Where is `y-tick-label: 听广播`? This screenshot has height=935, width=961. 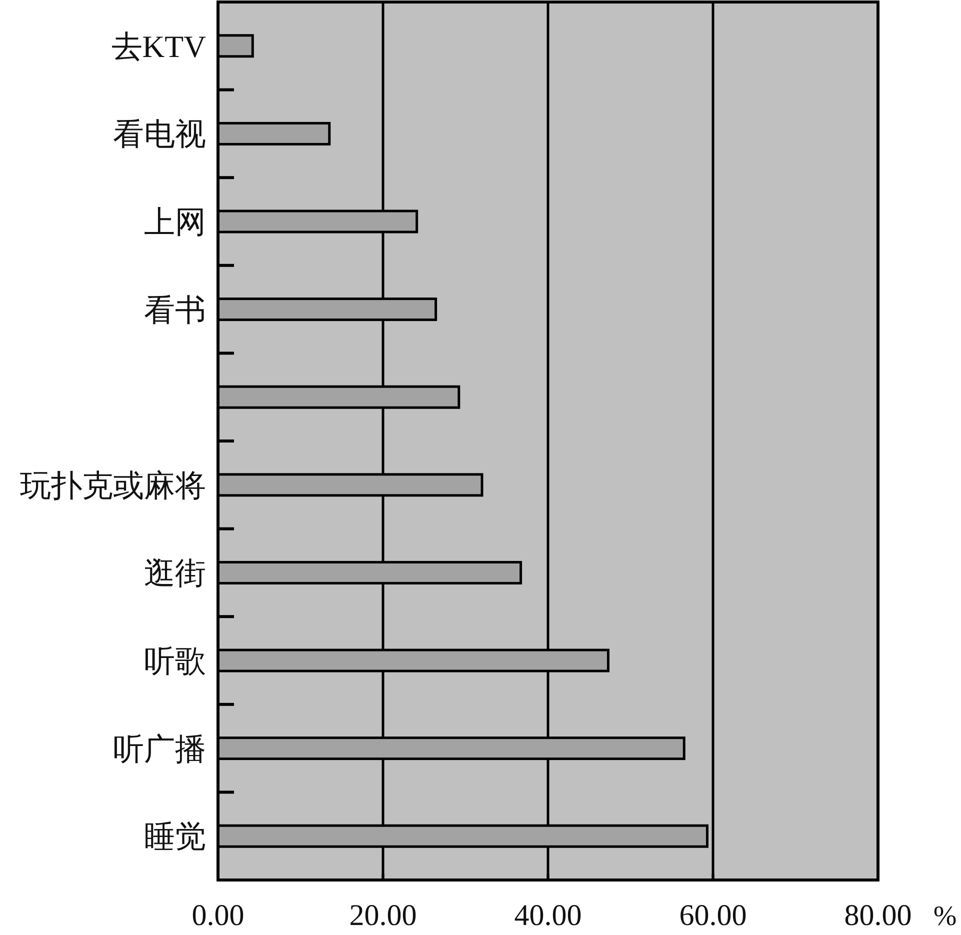
y-tick-label: 听广播 is located at coordinates (159, 748).